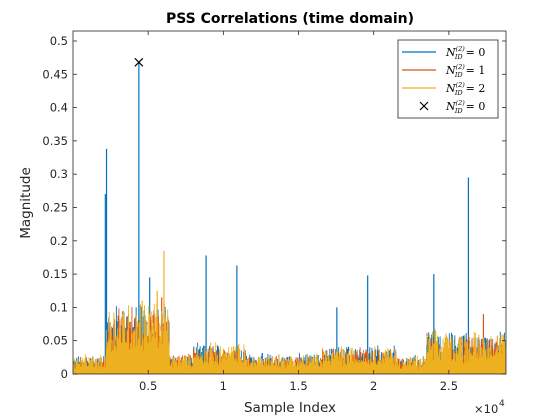 Image resolution: width=560 pixels, height=420 pixels. What do you see at coordinates (290, 19) in the screenshot?
I see `chart-title: PSS Correlations (time domain)` at bounding box center [290, 19].